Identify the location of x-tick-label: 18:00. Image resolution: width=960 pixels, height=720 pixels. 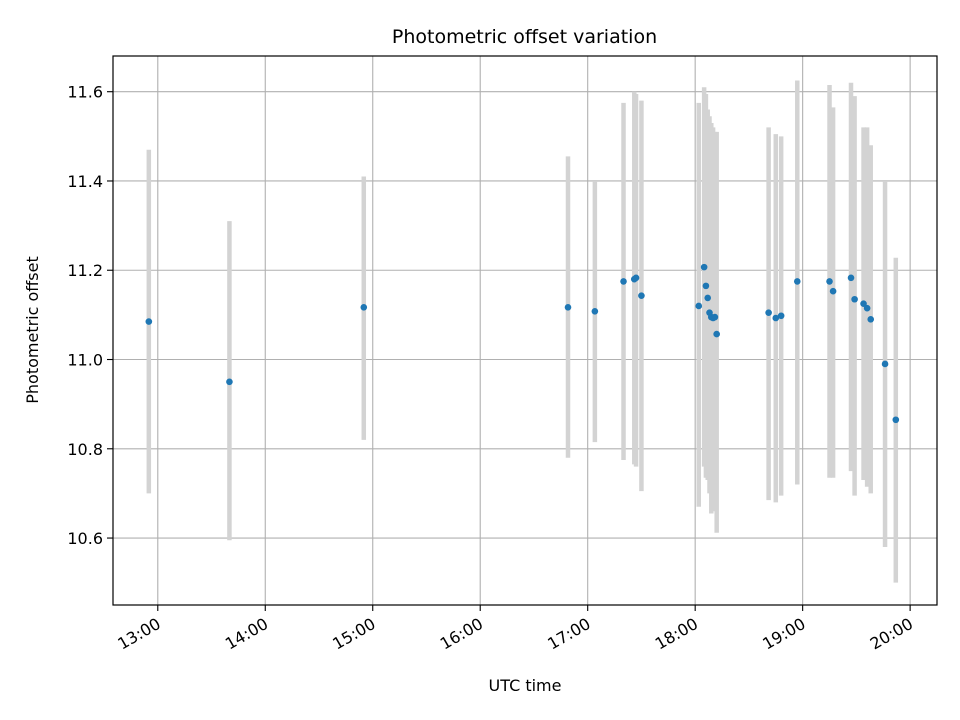
(676, 634).